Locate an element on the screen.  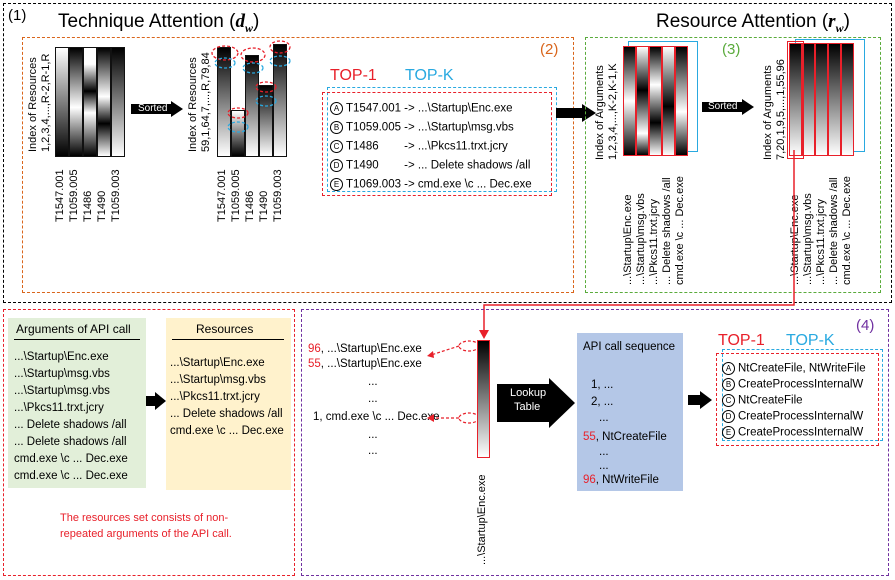
list-item: 96, ...\Startup\Enc.exe is located at coordinates (365, 349).